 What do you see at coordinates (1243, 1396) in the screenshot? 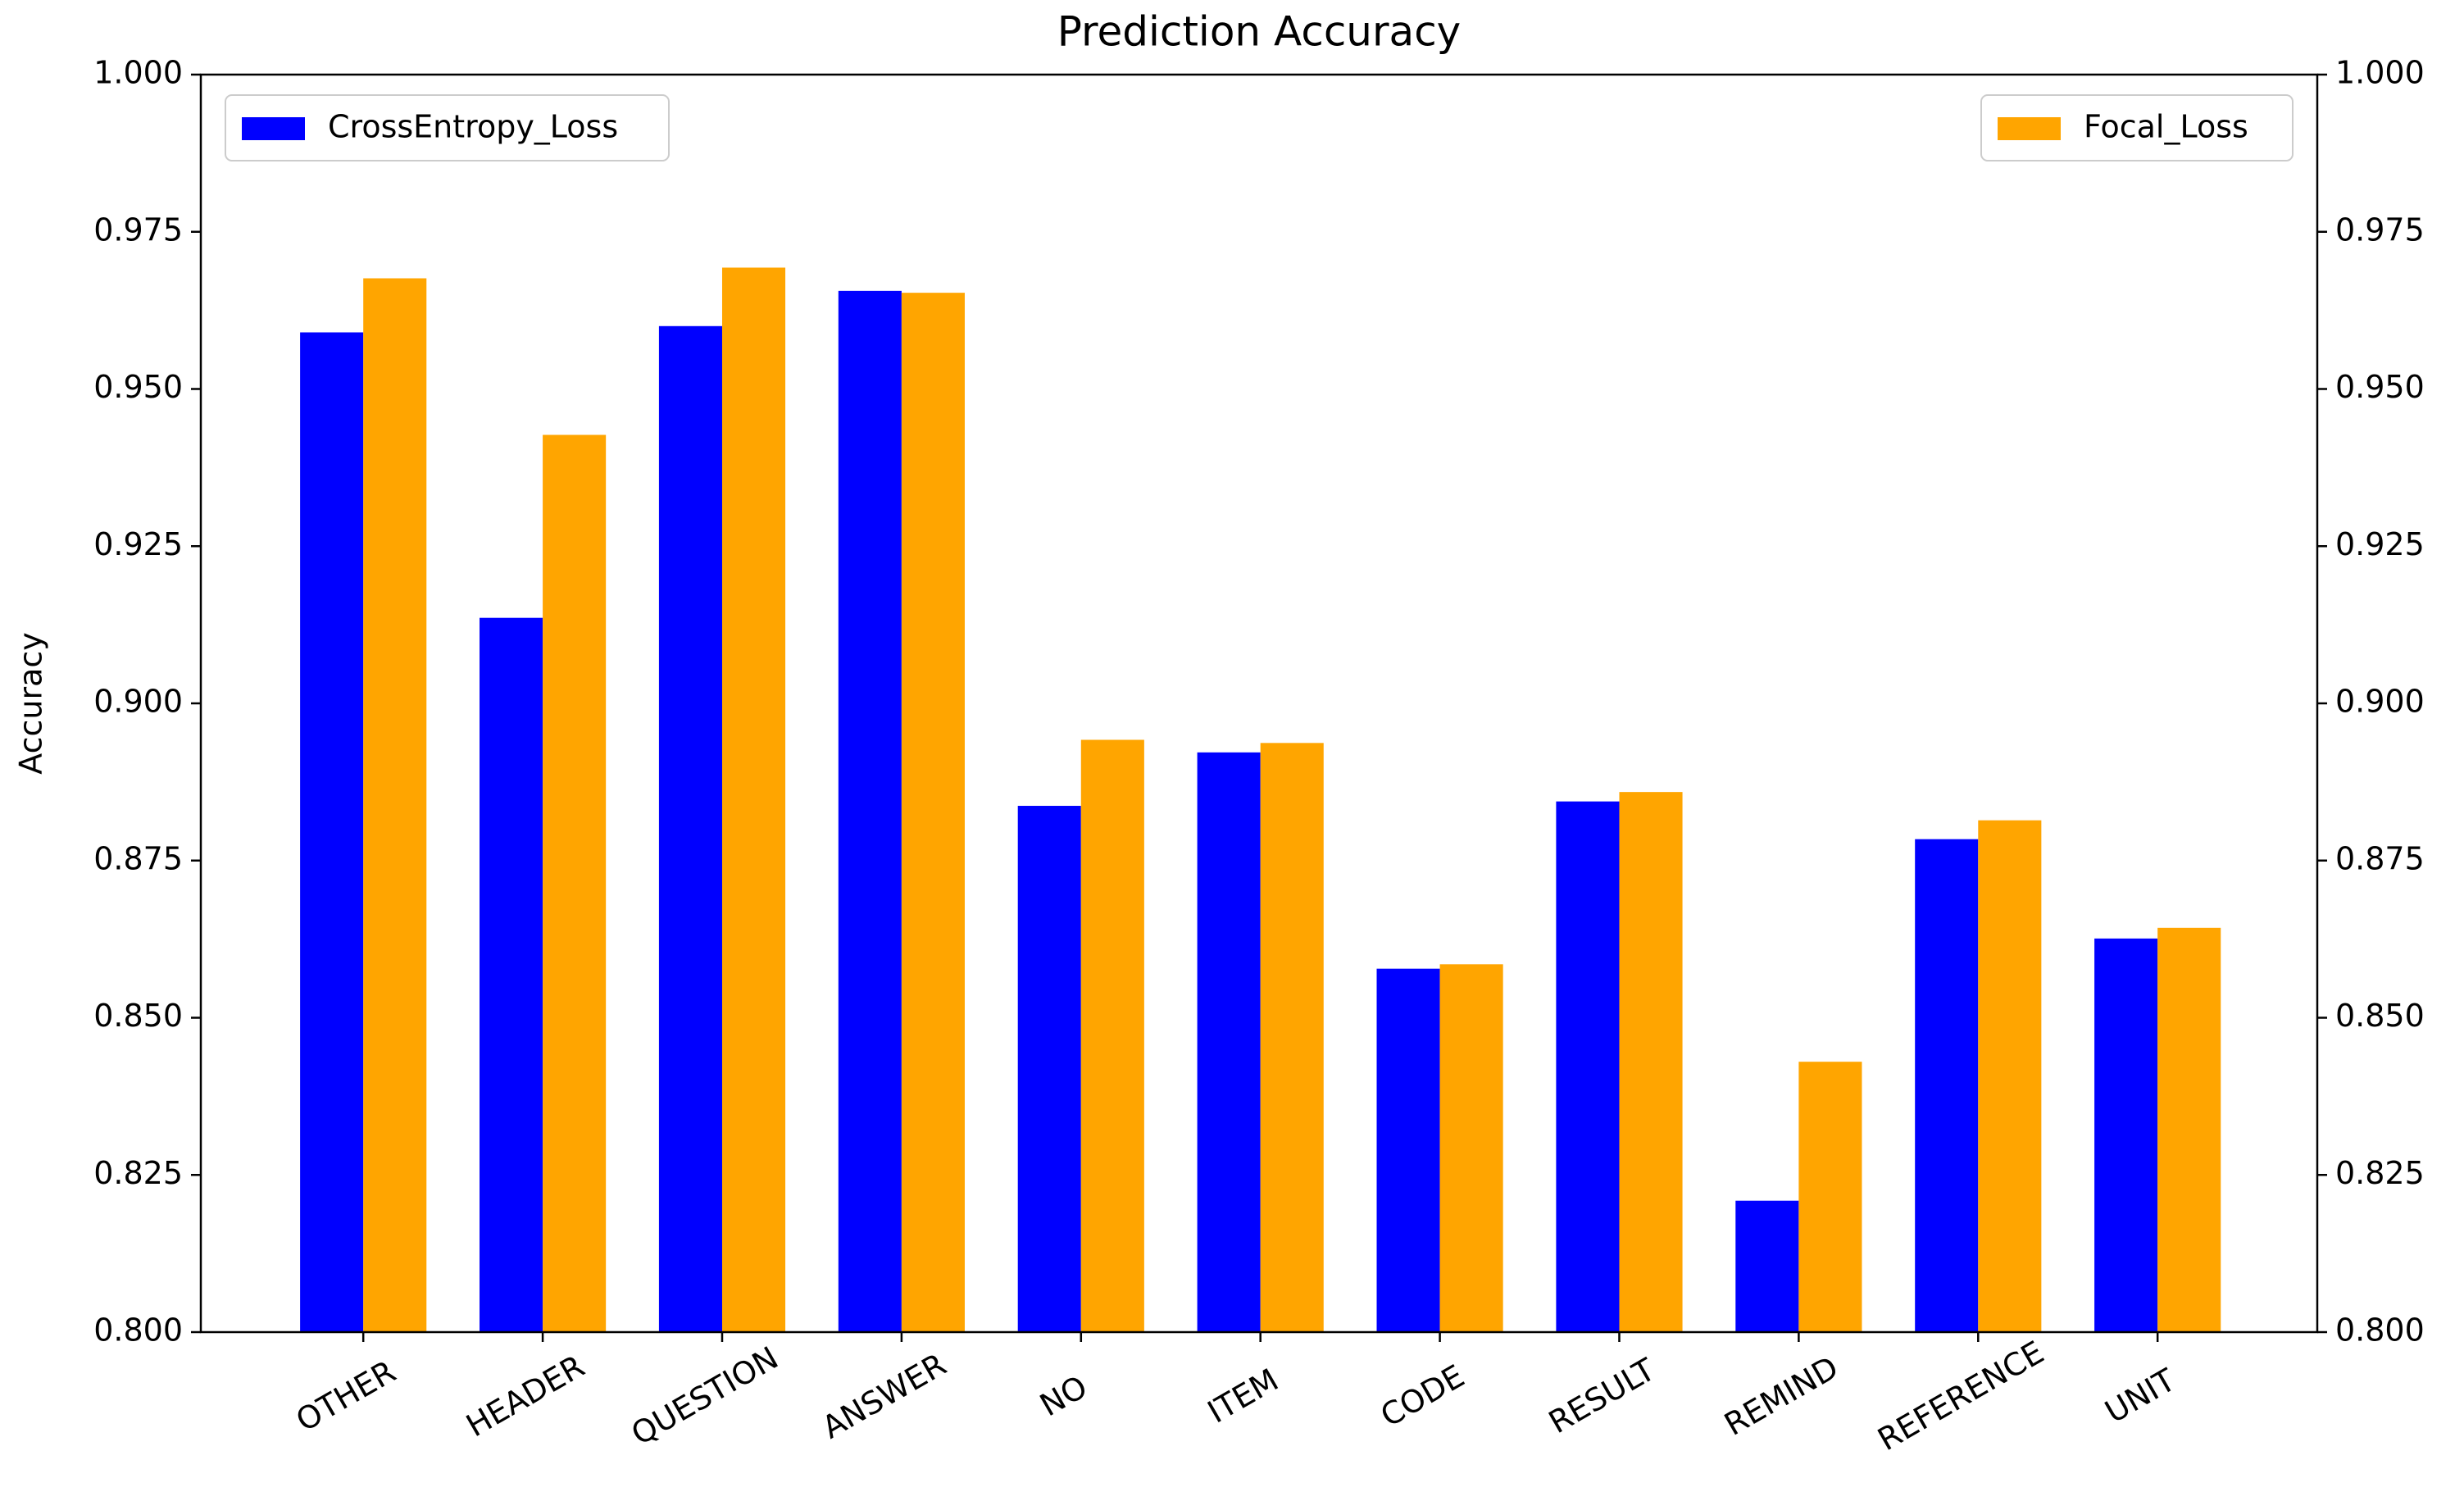
I see `x-tick-label: ITEM` at bounding box center [1243, 1396].